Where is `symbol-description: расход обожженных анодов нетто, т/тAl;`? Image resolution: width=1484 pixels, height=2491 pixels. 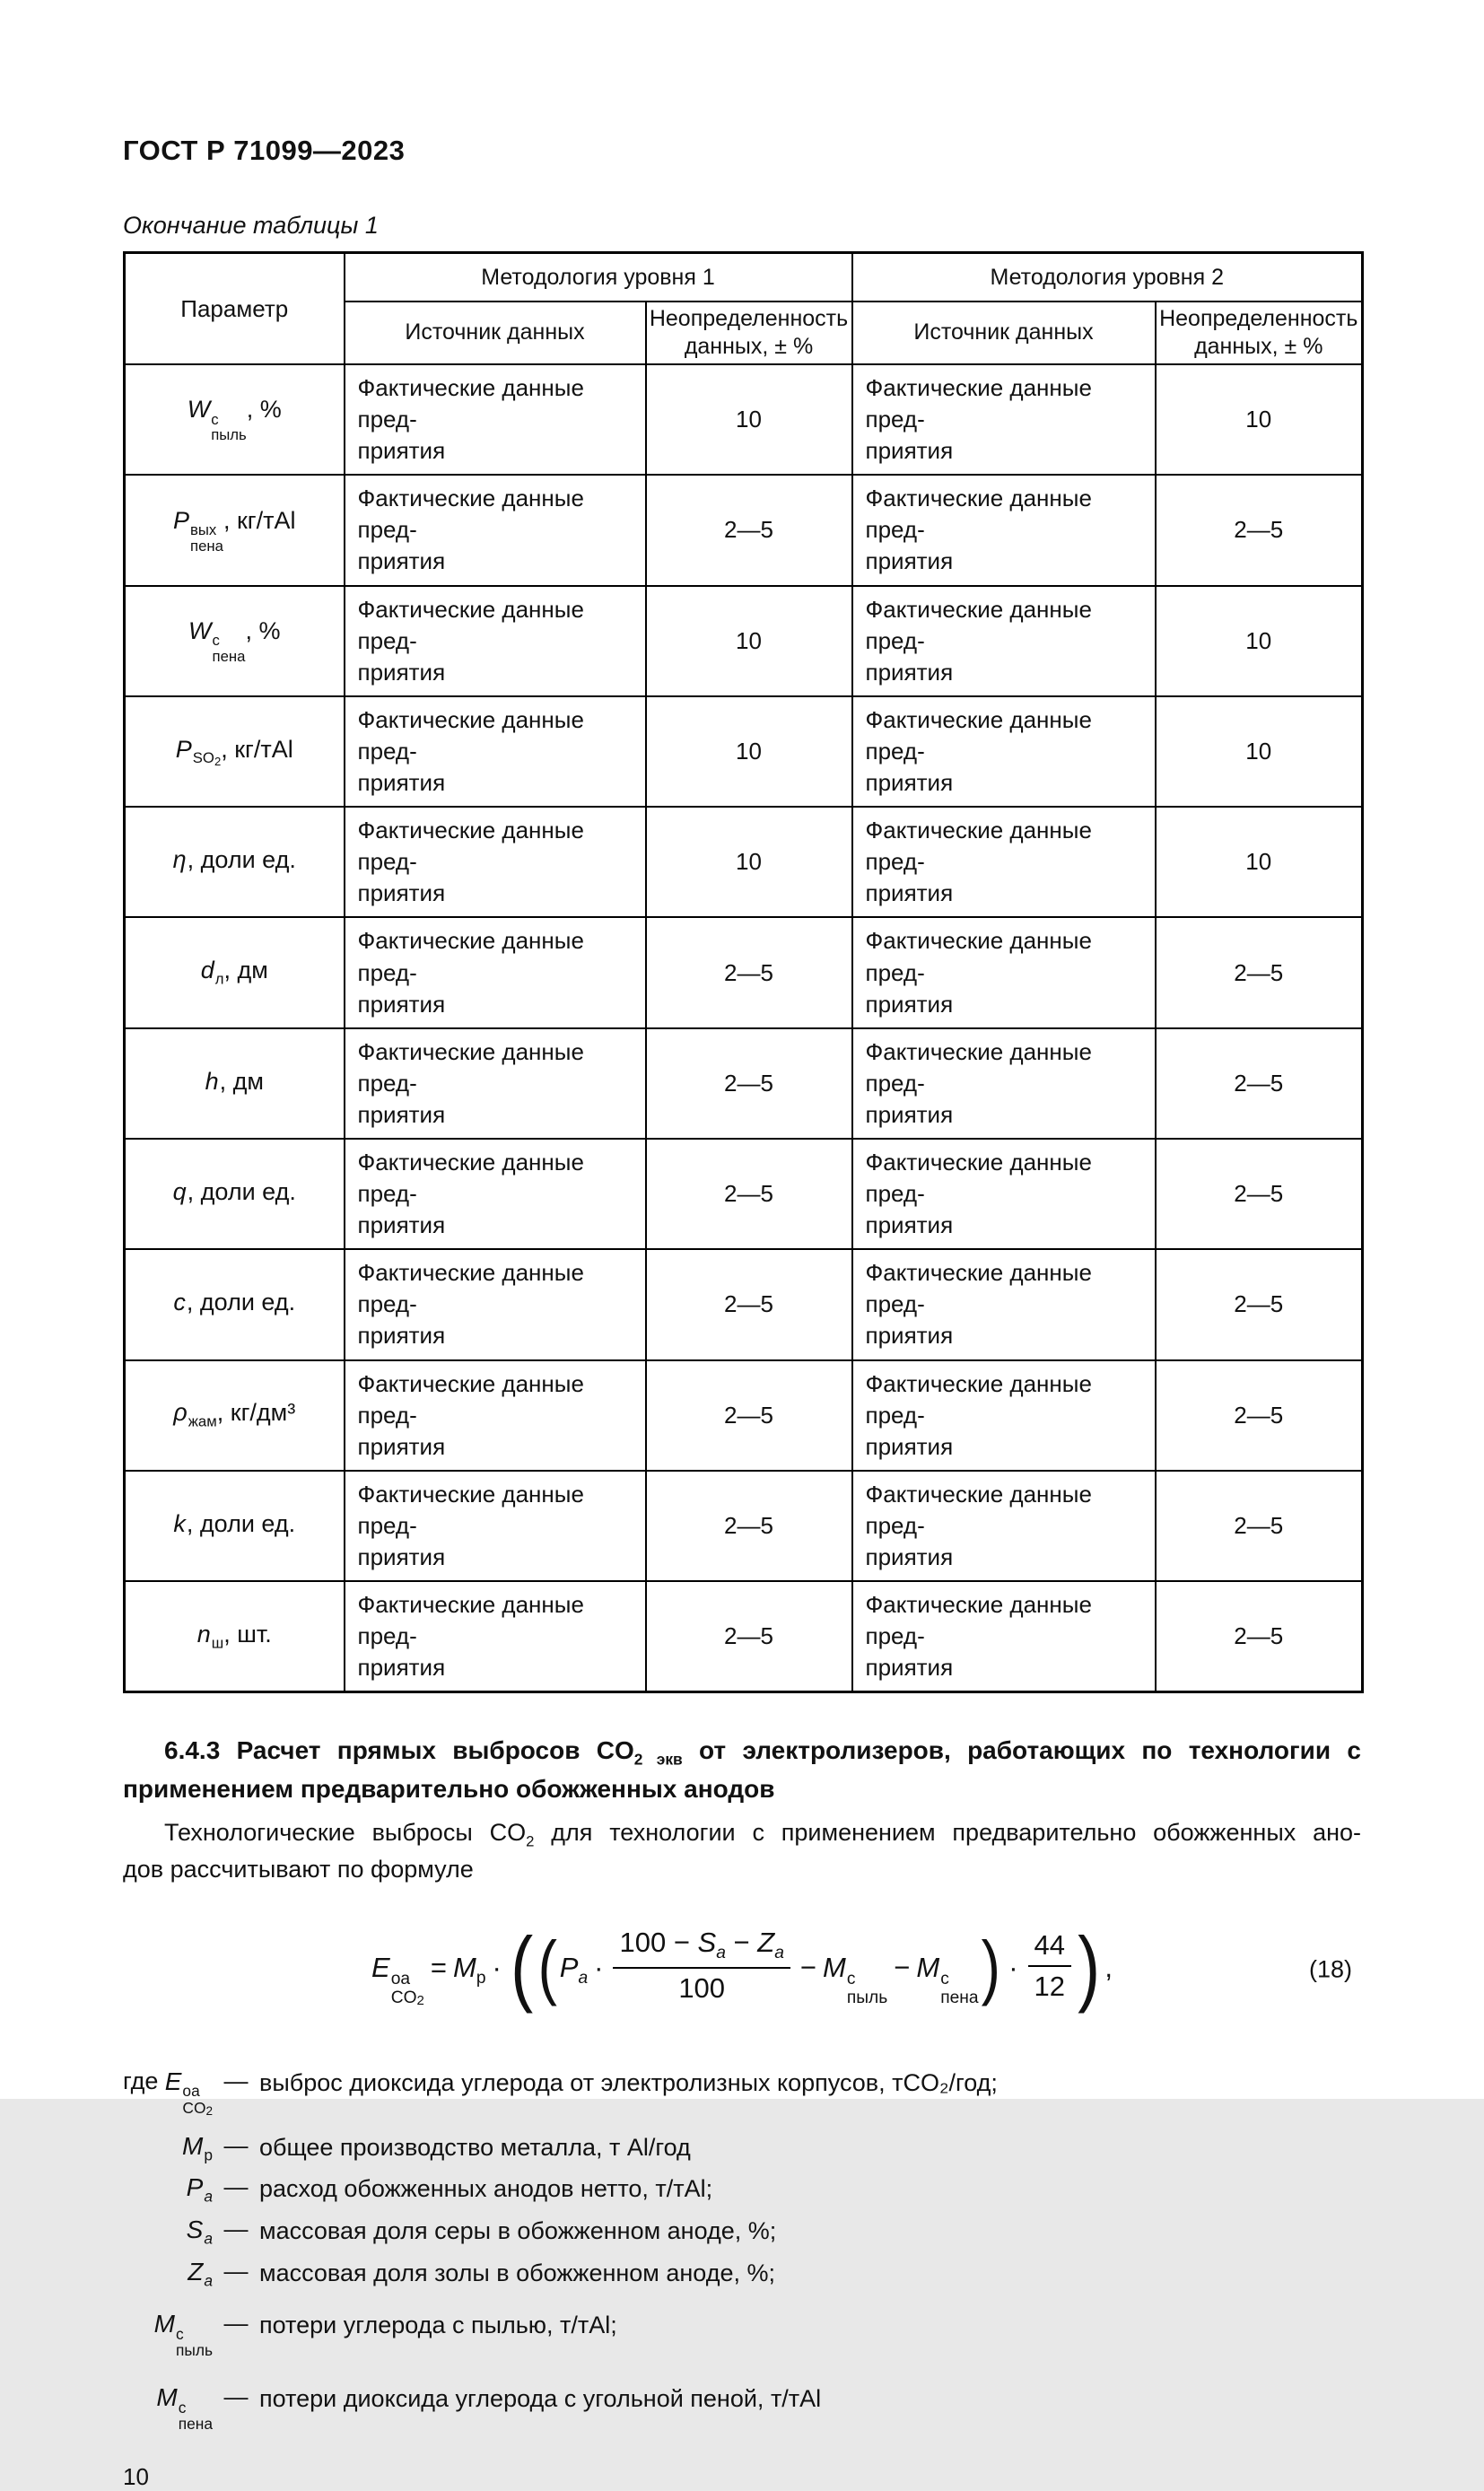 symbol-description: расход обожженных анодов нетто, т/тAl; is located at coordinates (486, 2189).